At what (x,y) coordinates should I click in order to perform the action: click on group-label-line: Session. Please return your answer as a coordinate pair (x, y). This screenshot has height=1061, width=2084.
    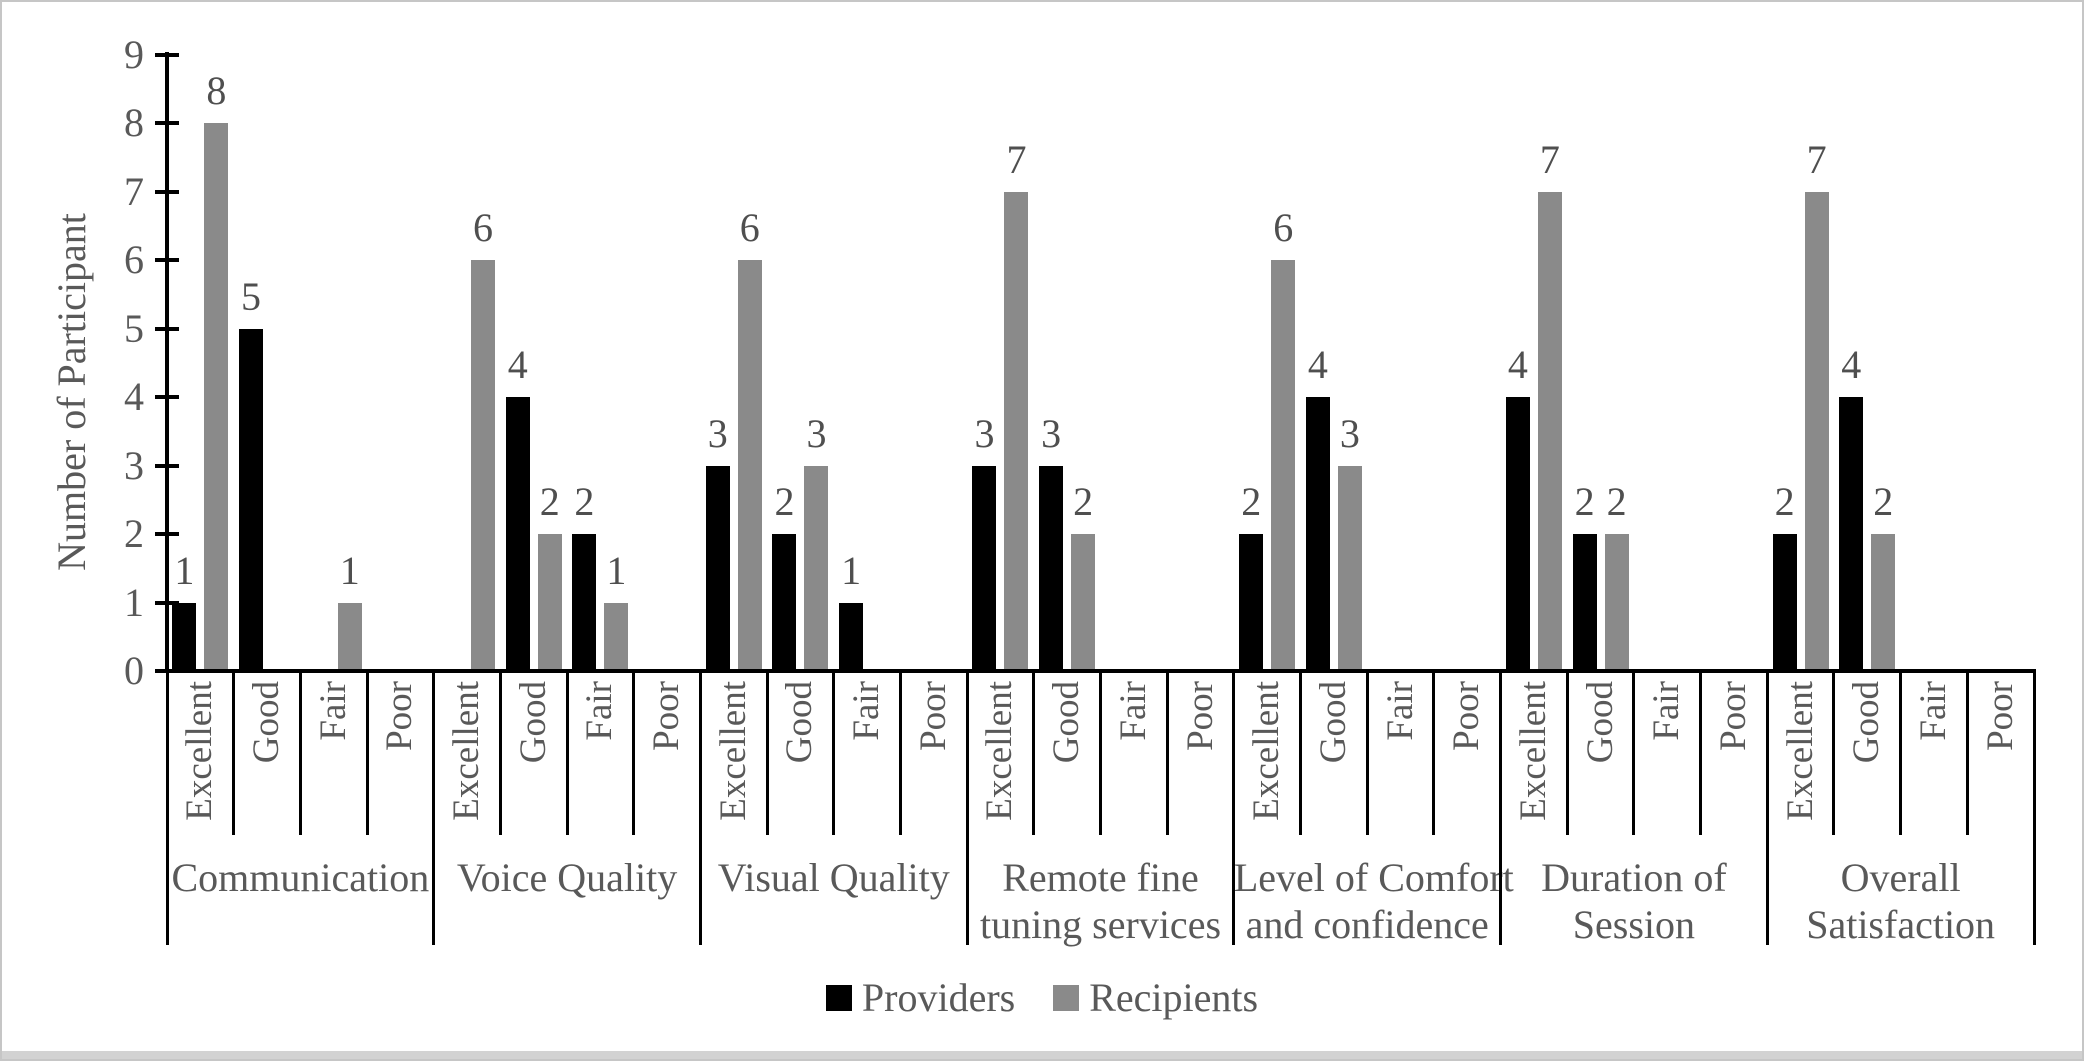
    Looking at the image, I should click on (1634, 924).